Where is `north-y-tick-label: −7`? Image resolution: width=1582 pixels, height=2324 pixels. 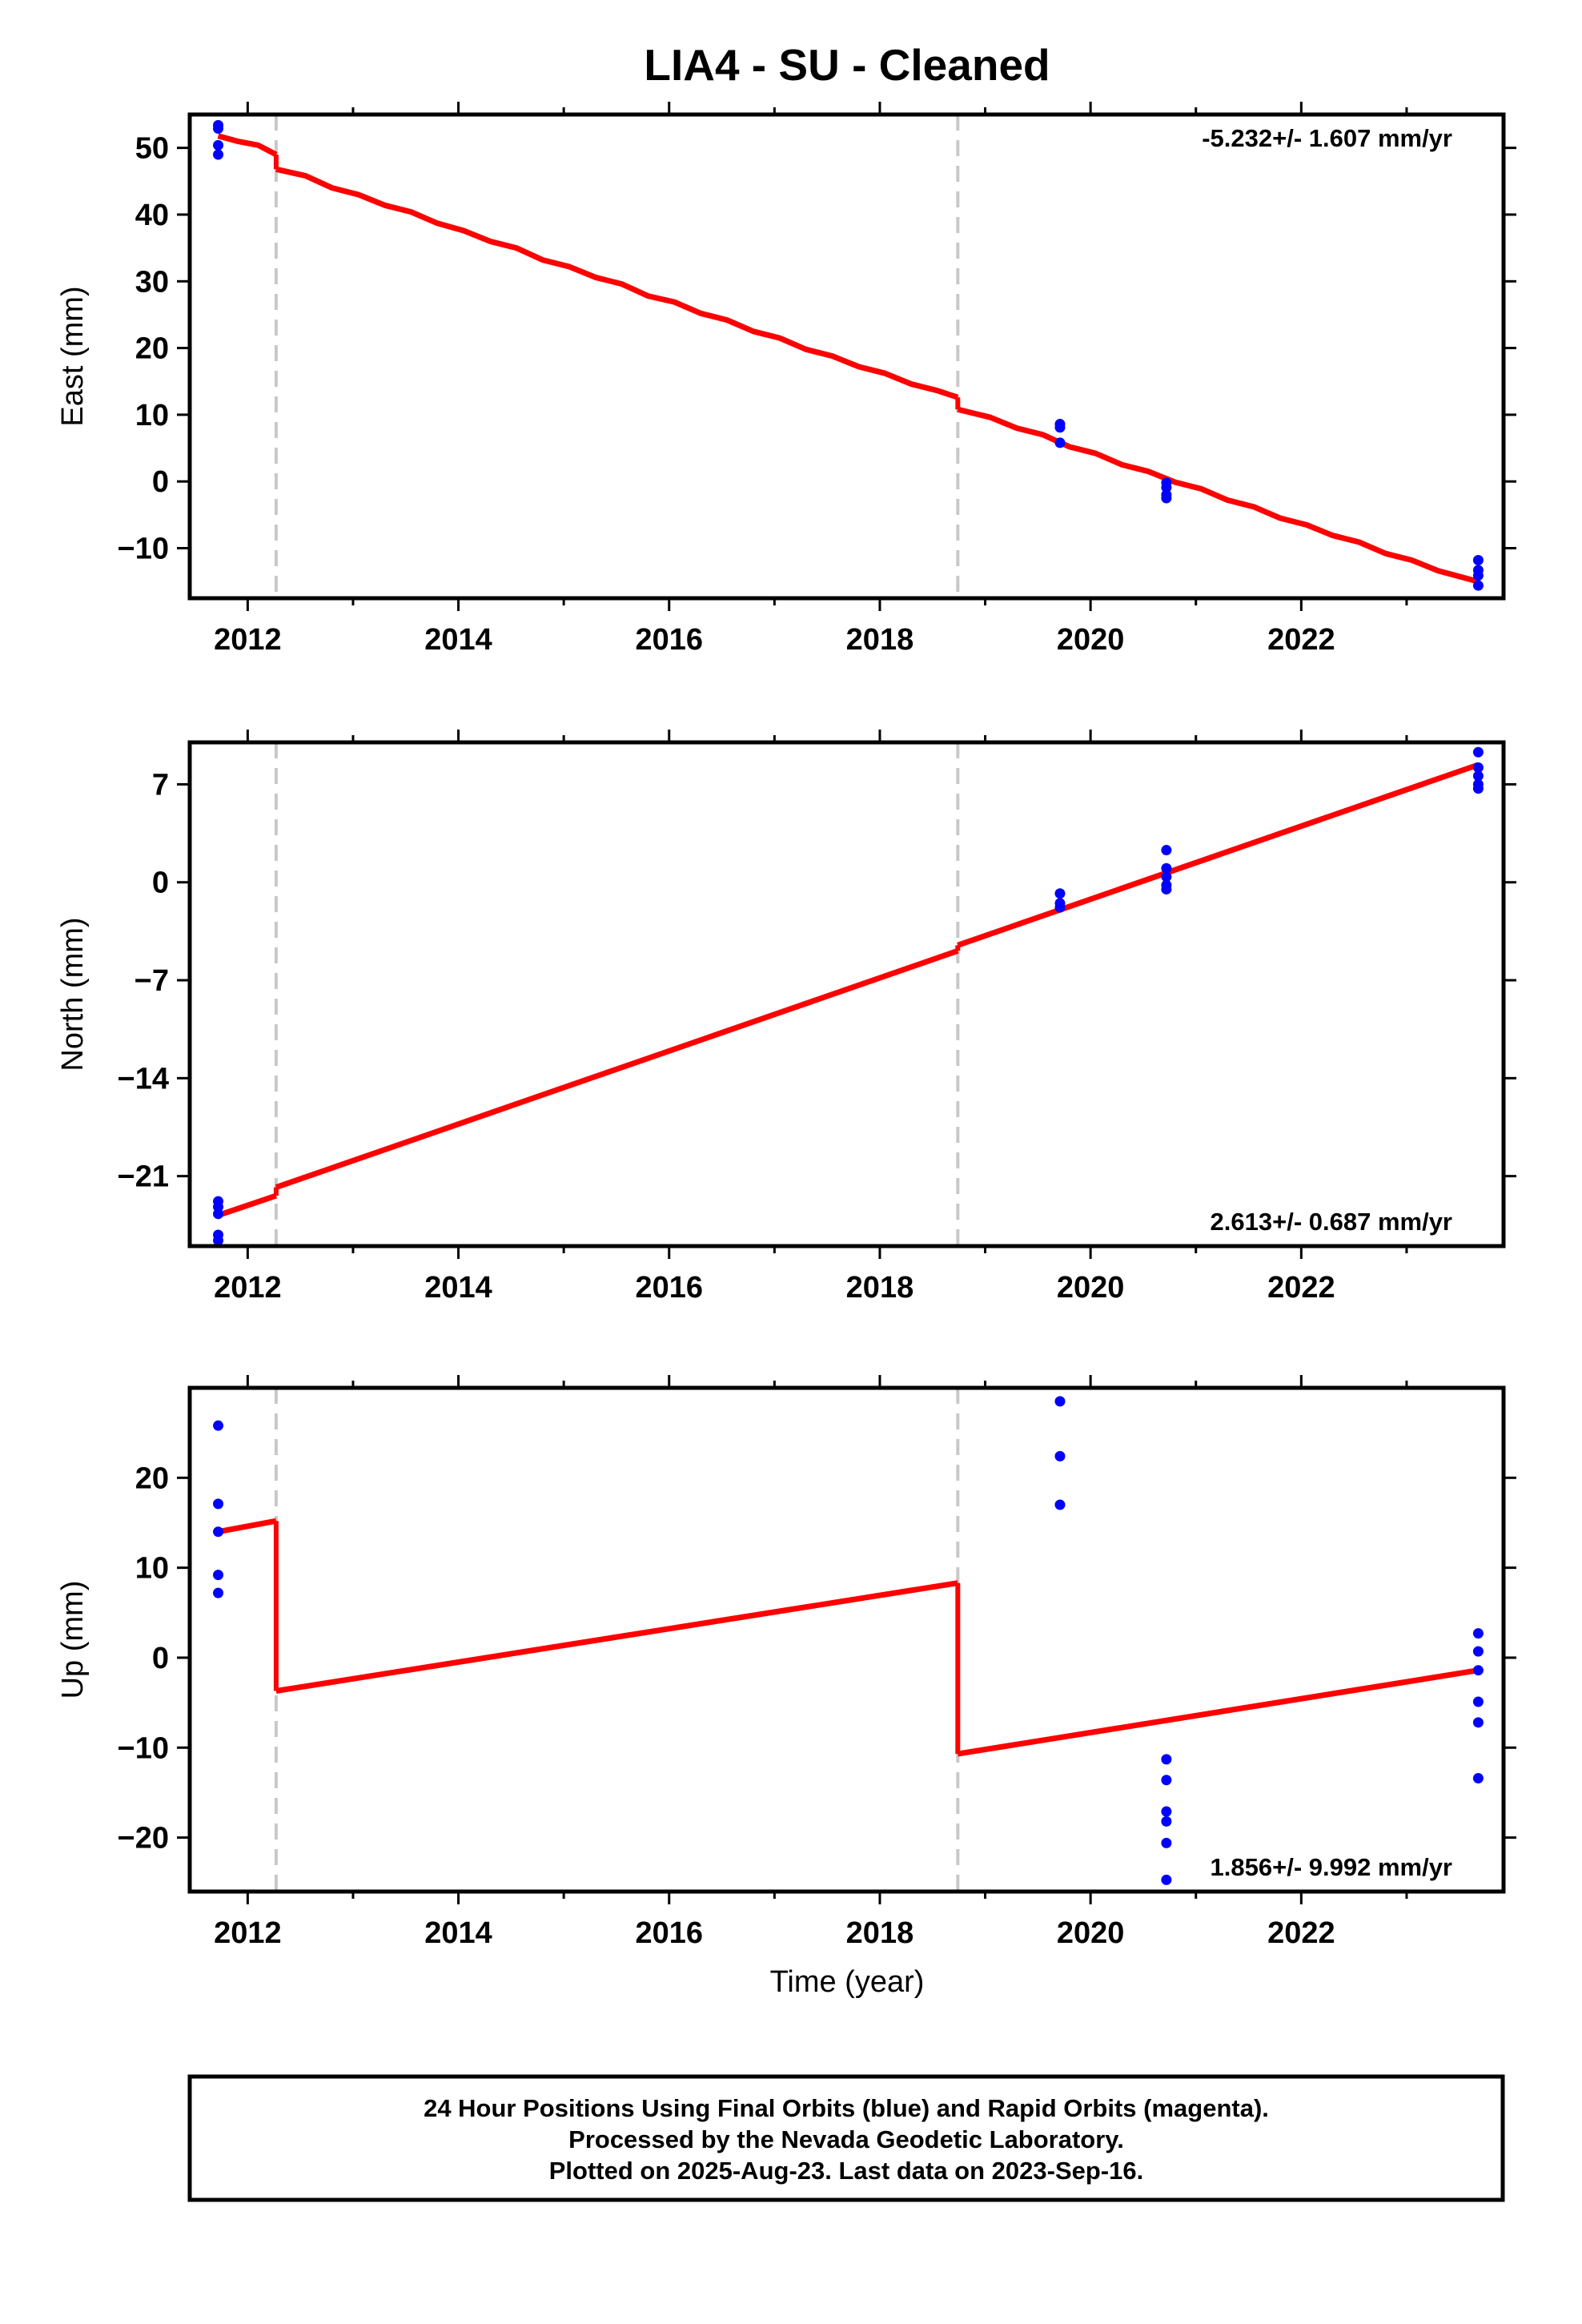 north-y-tick-label: −7 is located at coordinates (152, 981).